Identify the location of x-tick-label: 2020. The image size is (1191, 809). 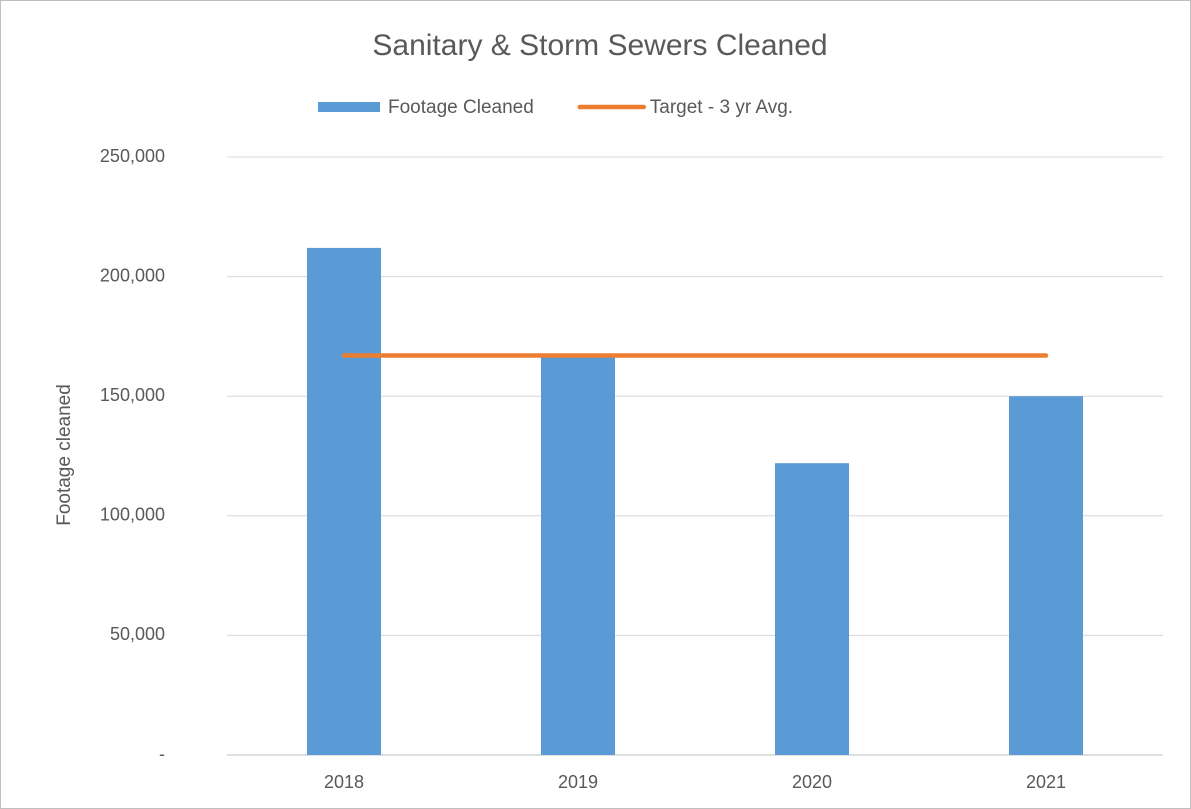
(812, 782).